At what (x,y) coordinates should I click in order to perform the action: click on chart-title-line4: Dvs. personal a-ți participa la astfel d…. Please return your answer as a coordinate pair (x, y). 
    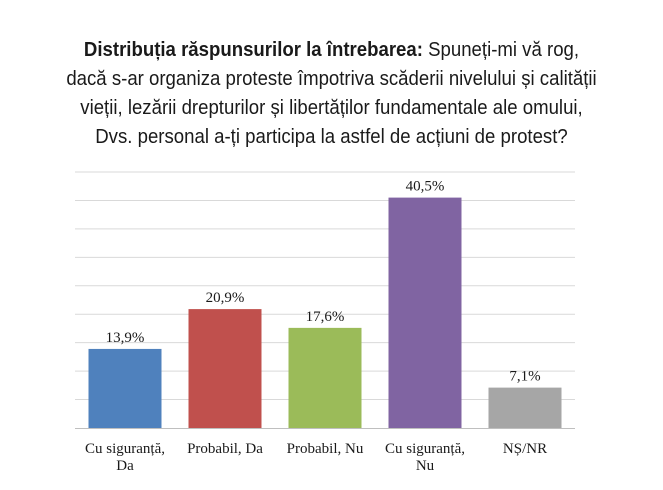
    Looking at the image, I should click on (331, 137).